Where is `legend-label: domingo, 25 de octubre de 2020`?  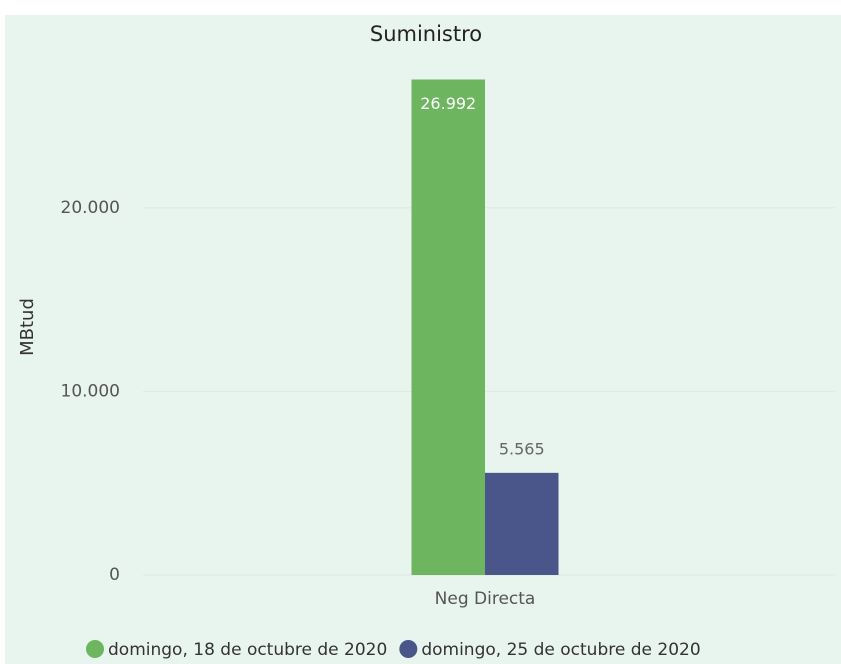
legend-label: domingo, 25 de octubre de 2020 is located at coordinates (560, 650).